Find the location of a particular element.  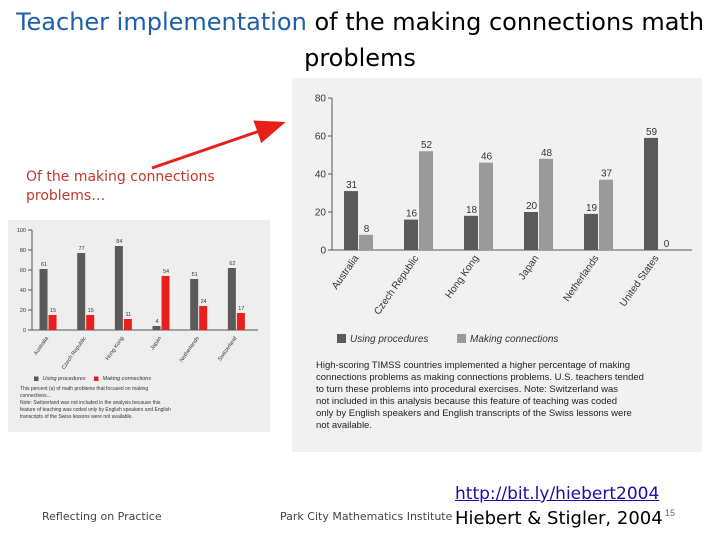

data-label: 19 is located at coordinates (592, 208).